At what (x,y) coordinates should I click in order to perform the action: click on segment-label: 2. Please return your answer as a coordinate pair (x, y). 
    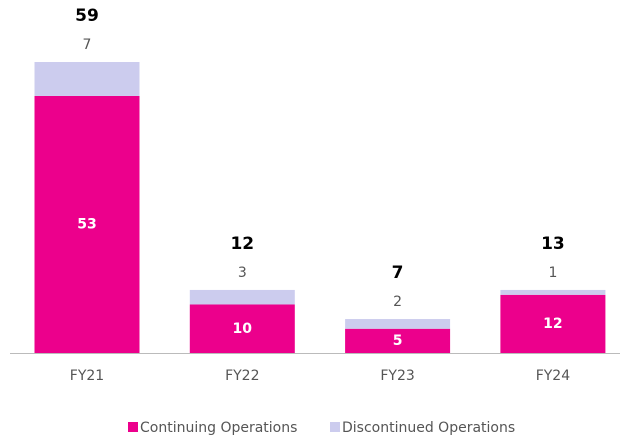
    Looking at the image, I should click on (397, 302).